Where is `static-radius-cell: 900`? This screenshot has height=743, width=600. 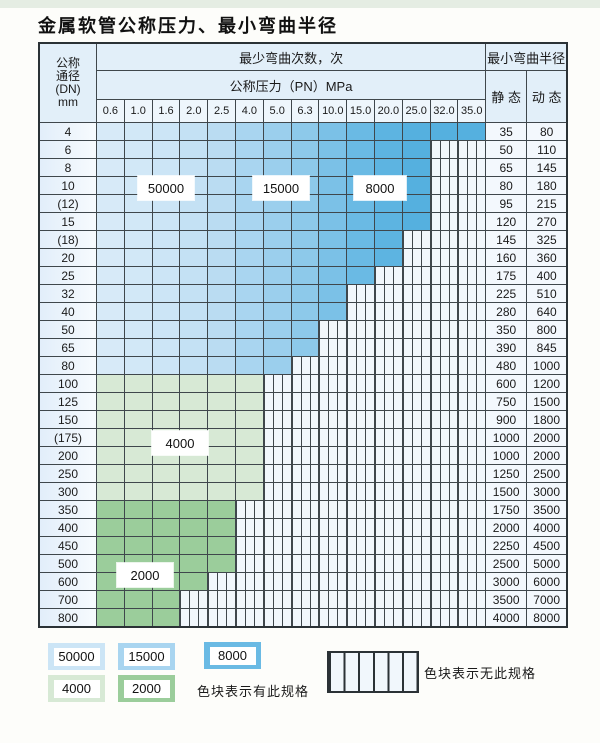
static-radius-cell: 900 is located at coordinates (506, 419).